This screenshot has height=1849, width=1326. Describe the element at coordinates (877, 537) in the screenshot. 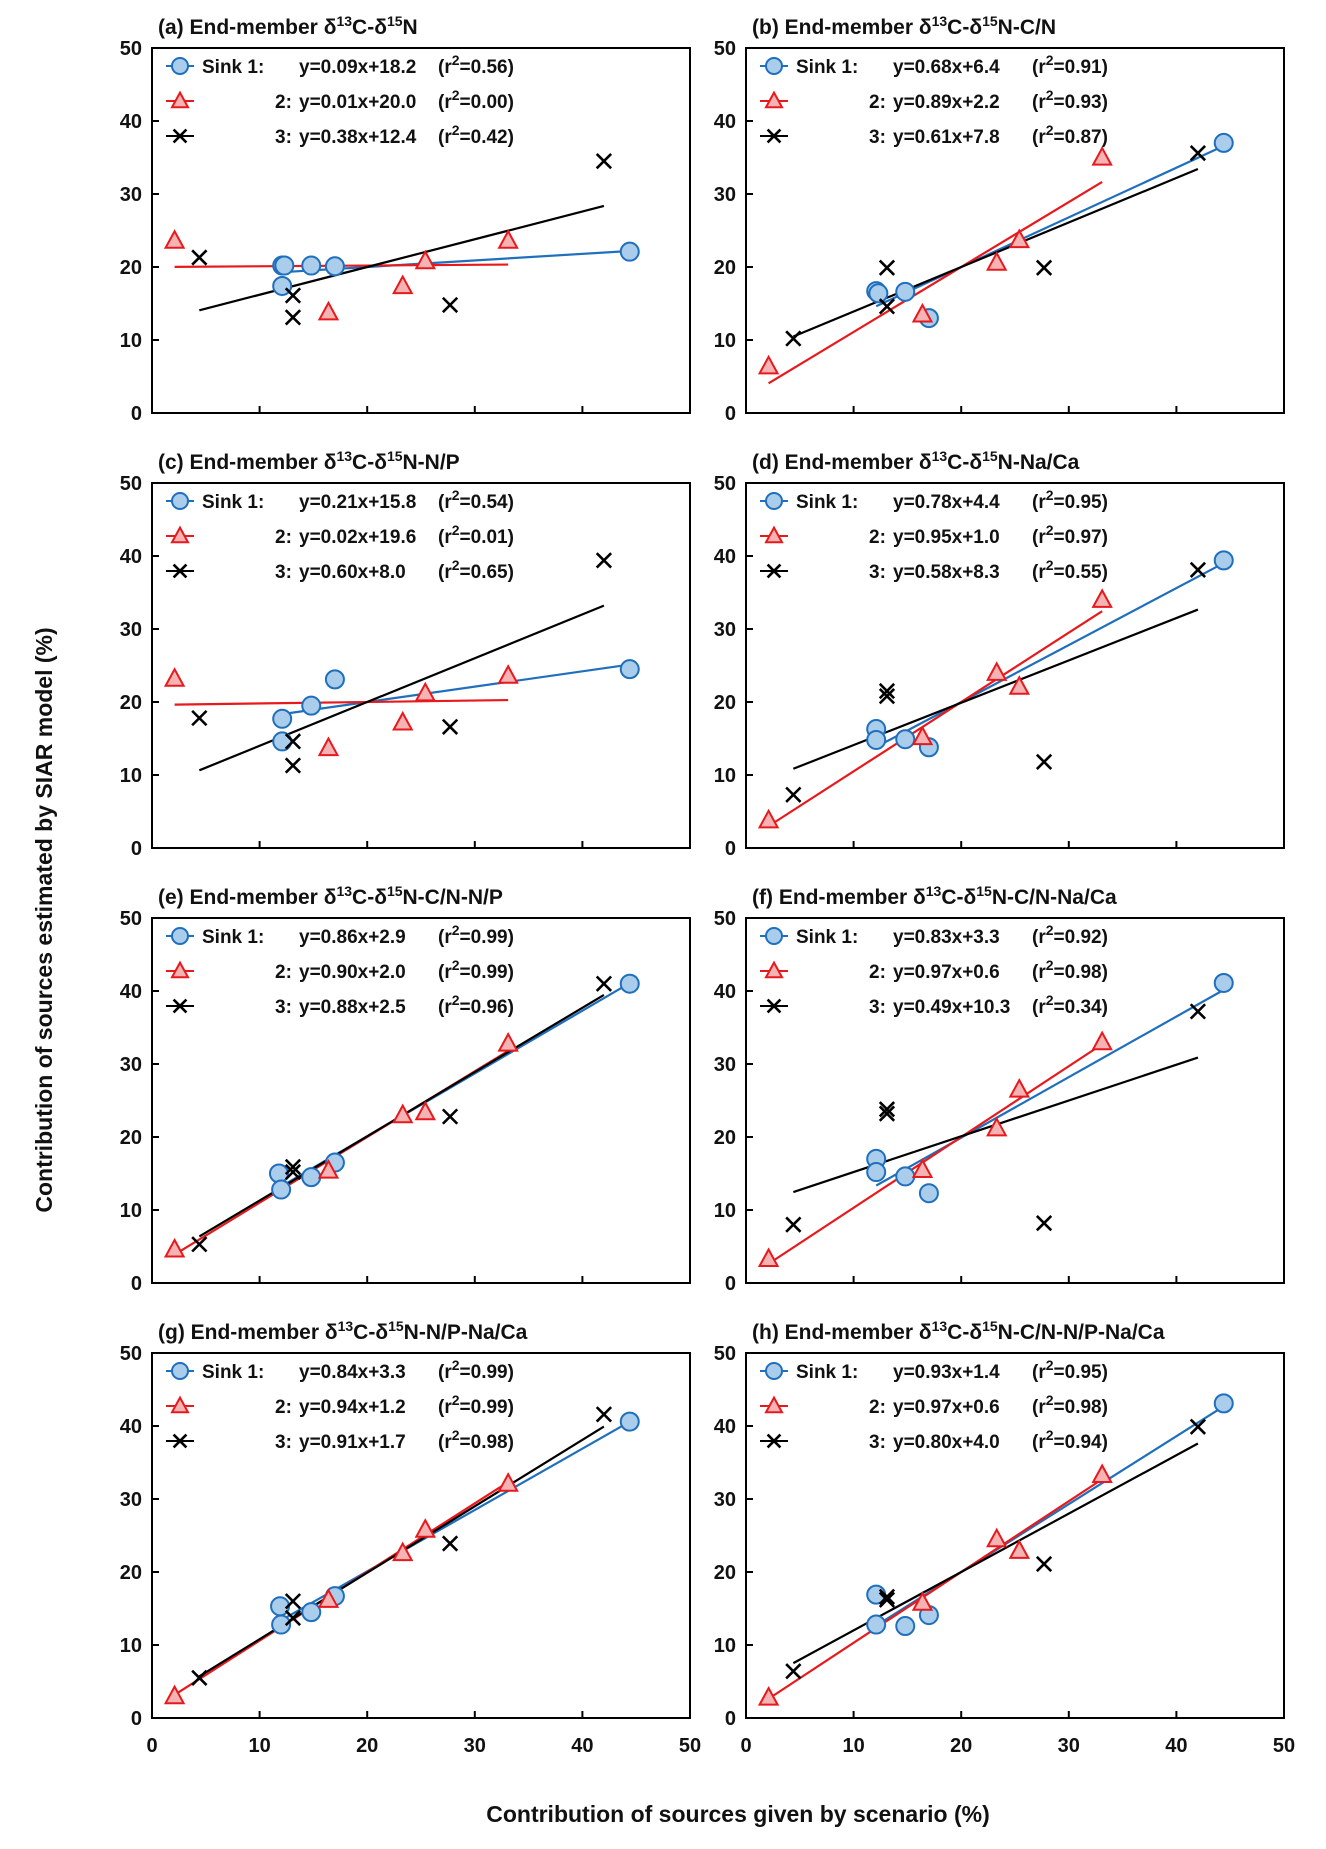

I see `legend-series-name: 2:` at that location.